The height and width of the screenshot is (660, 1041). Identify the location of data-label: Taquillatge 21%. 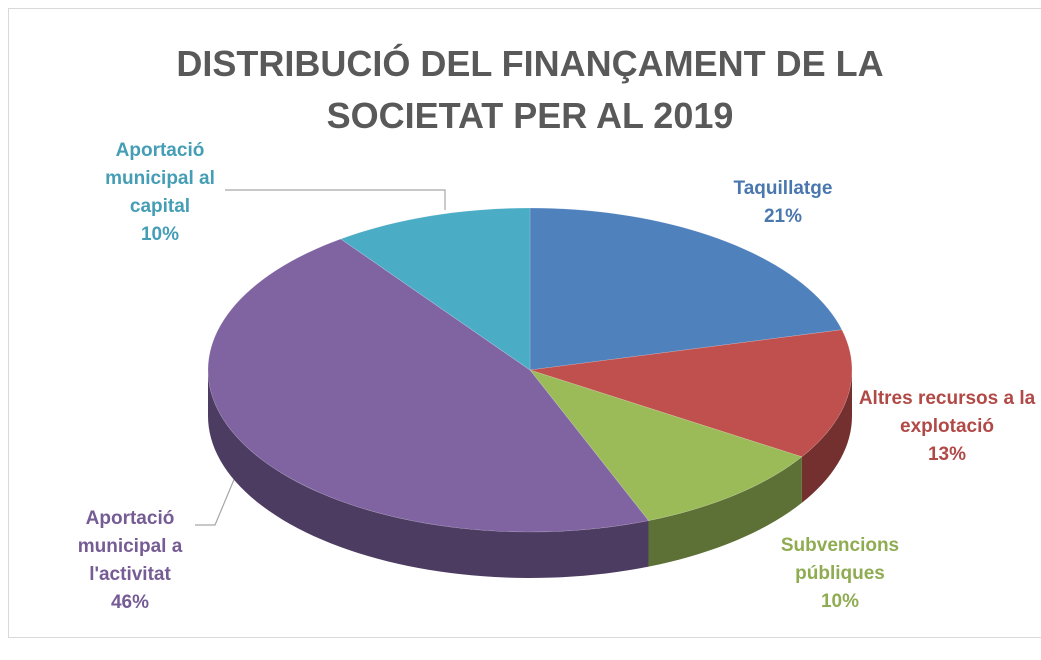
(783, 203).